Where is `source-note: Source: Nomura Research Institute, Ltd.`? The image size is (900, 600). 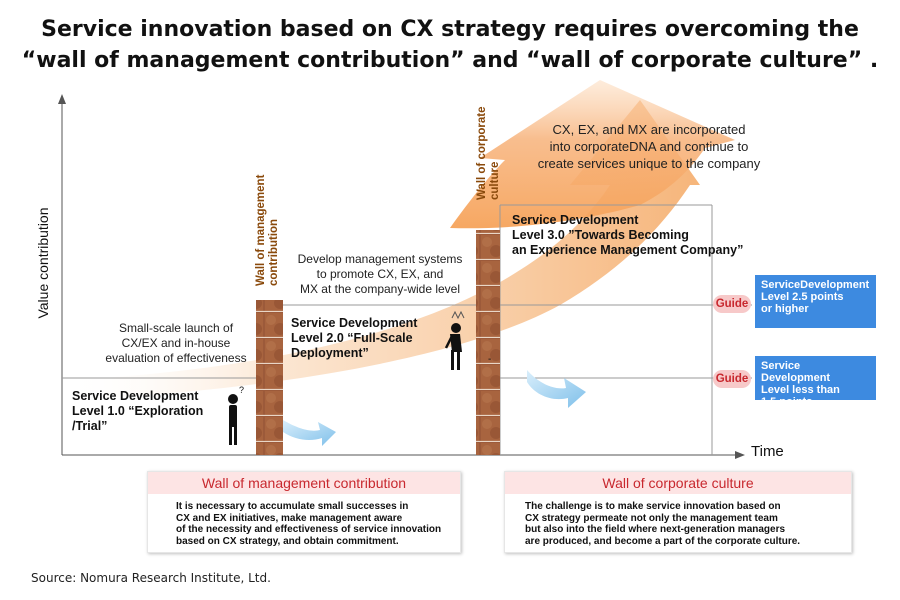
source-note: Source: Nomura Research Institute, Ltd. is located at coordinates (151, 578).